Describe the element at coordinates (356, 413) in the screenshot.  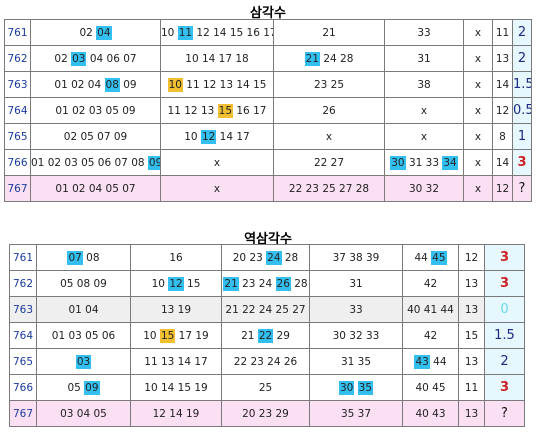
I see `number-text: 35 37` at that location.